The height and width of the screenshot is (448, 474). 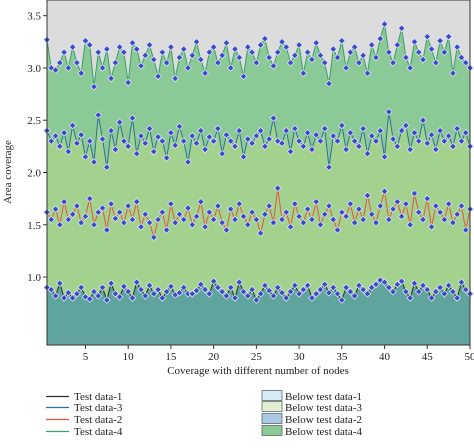 What do you see at coordinates (342, 357) in the screenshot?
I see `x-tick-label: 35` at bounding box center [342, 357].